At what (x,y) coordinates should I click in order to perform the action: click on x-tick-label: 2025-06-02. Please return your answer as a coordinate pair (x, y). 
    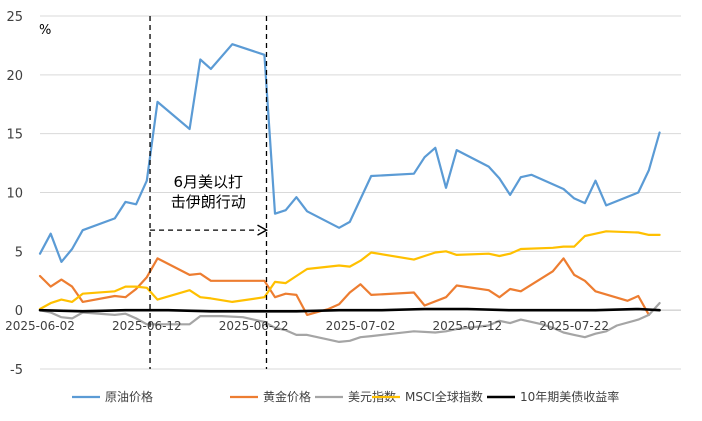
    Looking at the image, I should click on (40, 326).